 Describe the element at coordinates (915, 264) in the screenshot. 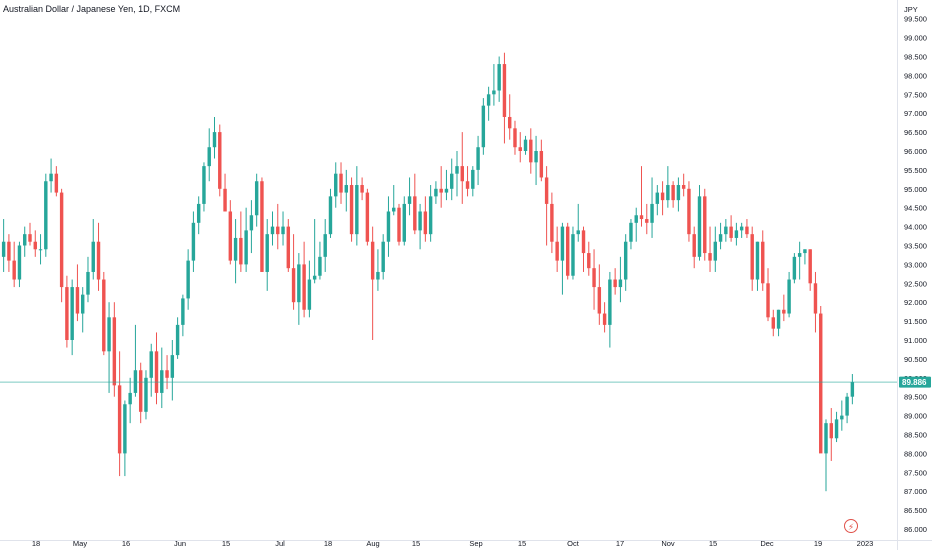

I see `price-tick-label: 93.000` at that location.